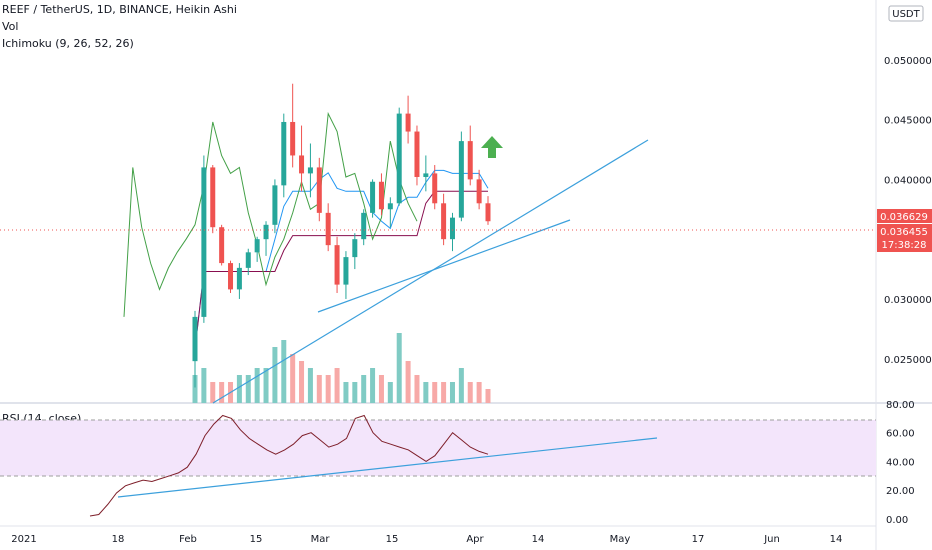 The width and height of the screenshot is (932, 550). I want to click on rsi-tick-label: 0.00, so click(897, 520).